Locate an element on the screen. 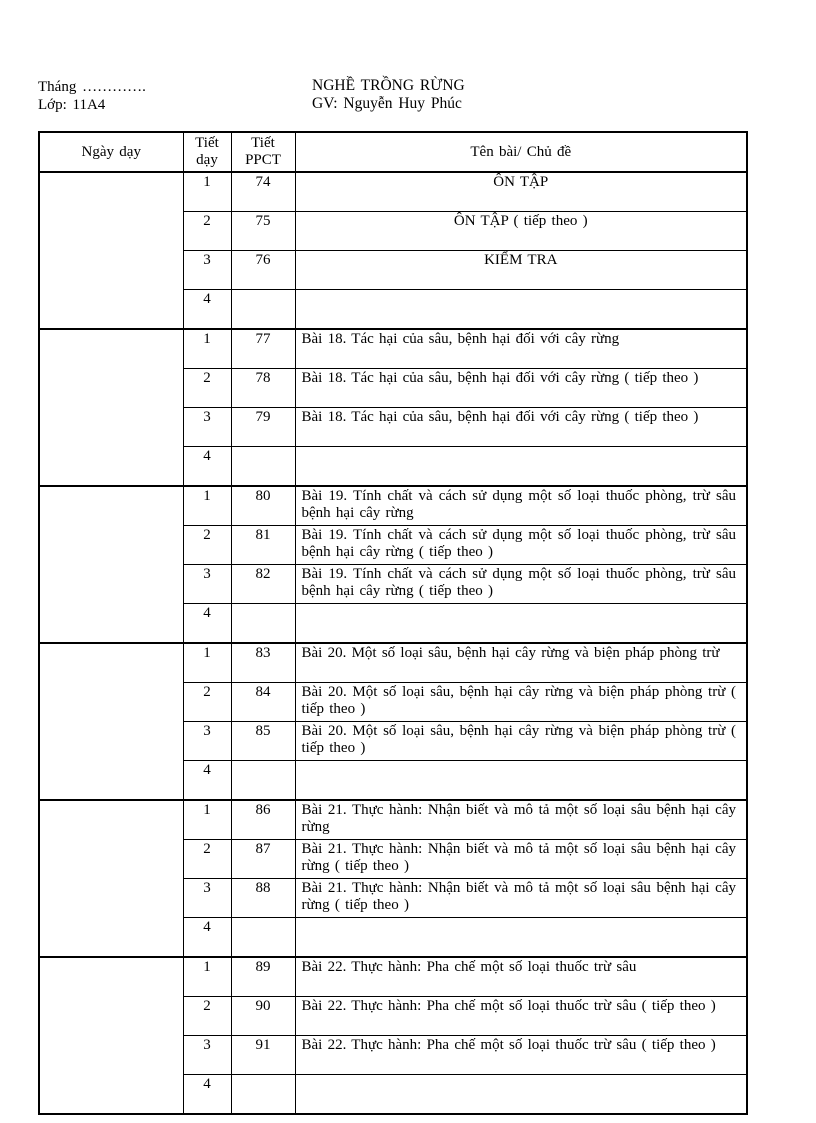  tiet-ppct-cell: 90 is located at coordinates (263, 1016).